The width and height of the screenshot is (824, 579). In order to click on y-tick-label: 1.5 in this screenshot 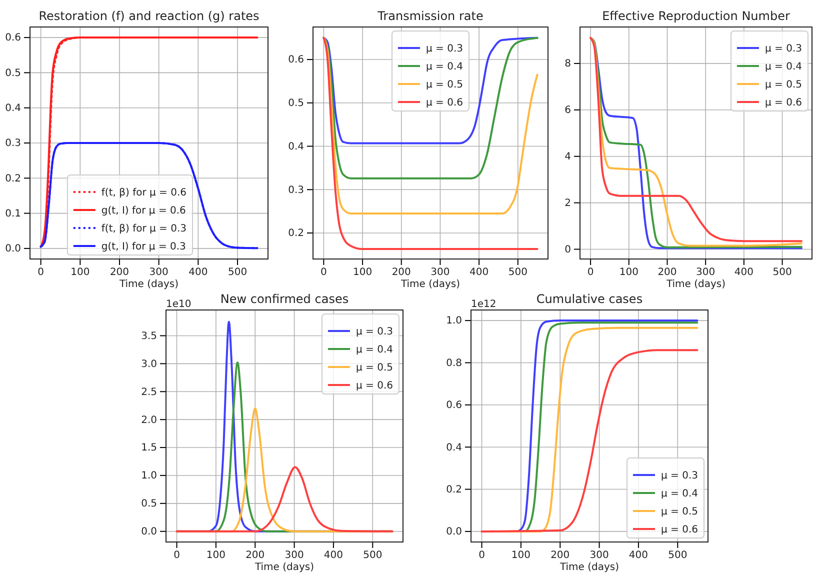, I will do `click(149, 448)`.